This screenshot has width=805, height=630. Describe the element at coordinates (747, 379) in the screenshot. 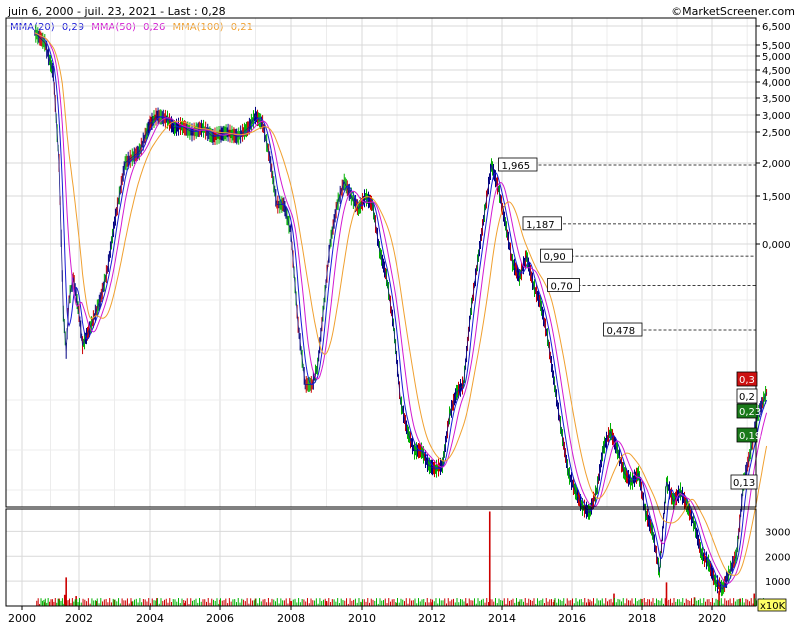

I see `price-badge` at that location.